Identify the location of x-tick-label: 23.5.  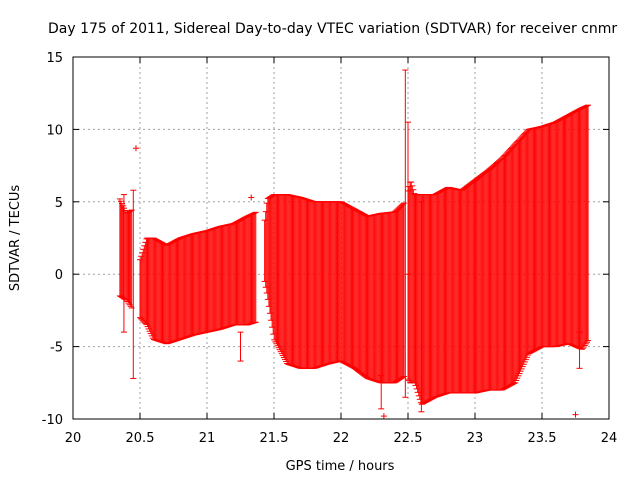
(542, 438).